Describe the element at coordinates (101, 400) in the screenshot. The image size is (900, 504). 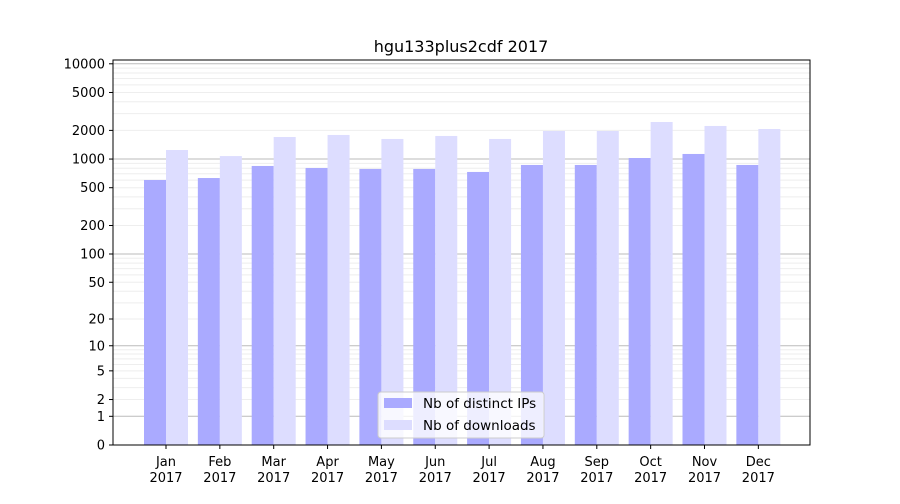
I see `y-tick-label: 2` at that location.